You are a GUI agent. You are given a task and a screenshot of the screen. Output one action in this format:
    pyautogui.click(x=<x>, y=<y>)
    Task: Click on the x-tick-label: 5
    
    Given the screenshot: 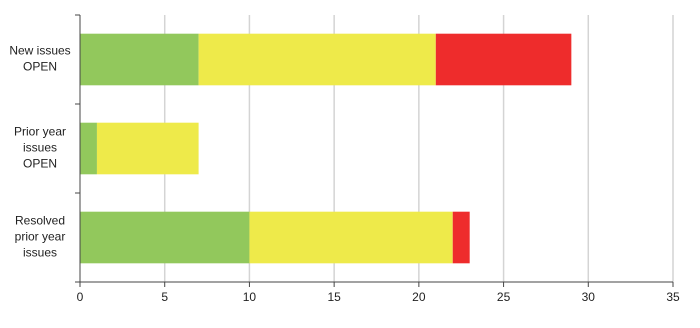 What is the action you would take?
    pyautogui.click(x=164, y=297)
    